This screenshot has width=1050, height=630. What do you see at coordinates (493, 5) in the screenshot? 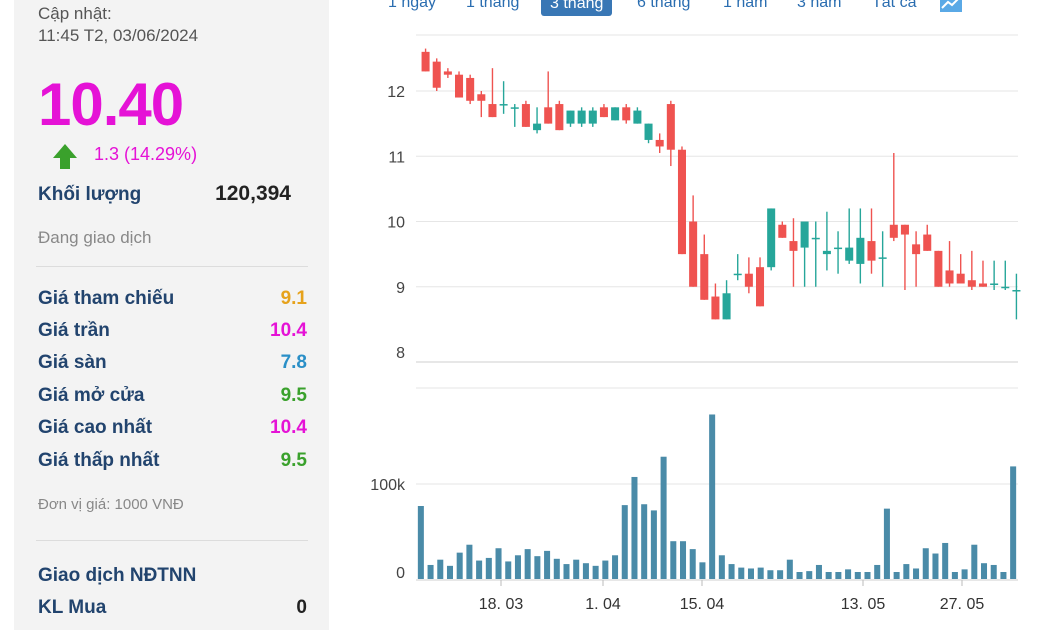
I see `tab-1-month: 1 tháng` at bounding box center [493, 5].